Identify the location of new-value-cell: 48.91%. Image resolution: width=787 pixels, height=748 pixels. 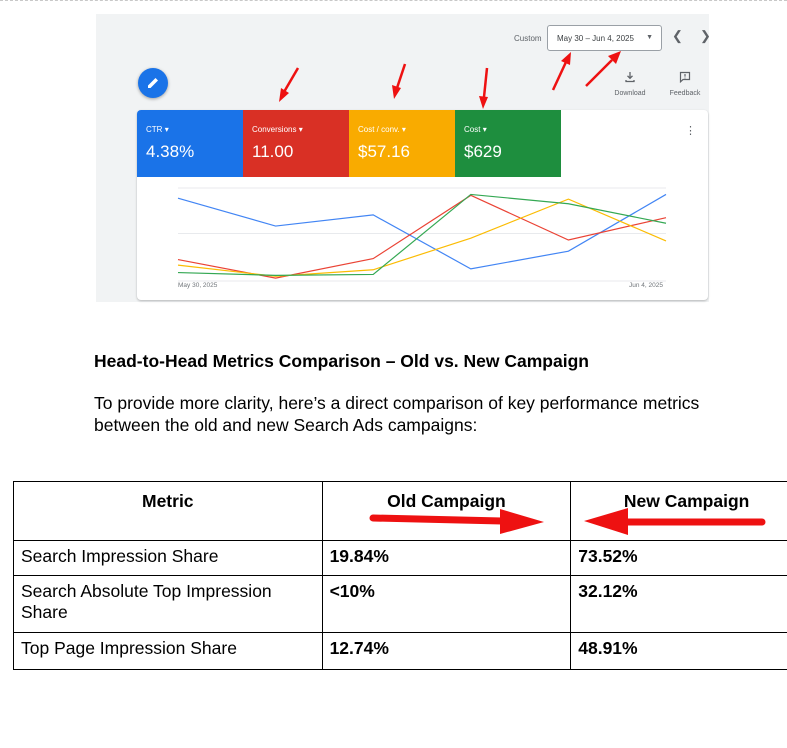
(678, 651).